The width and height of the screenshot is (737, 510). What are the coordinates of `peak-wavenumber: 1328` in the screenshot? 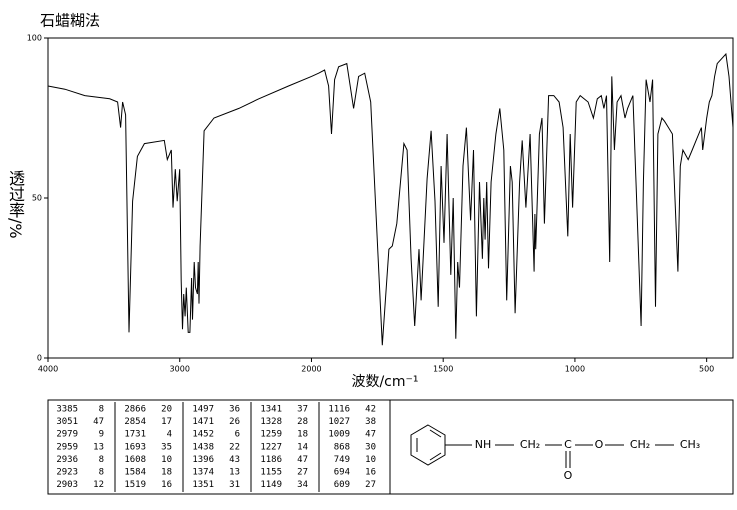 It's located at (271, 422).